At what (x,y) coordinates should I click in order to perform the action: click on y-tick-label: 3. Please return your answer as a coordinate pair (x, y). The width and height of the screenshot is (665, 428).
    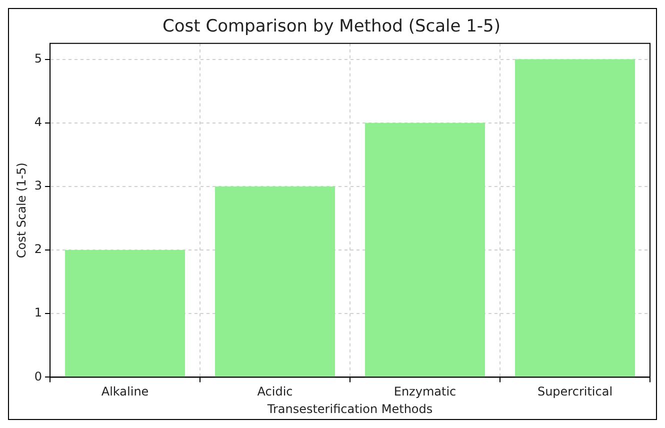
    Looking at the image, I should click on (38, 185).